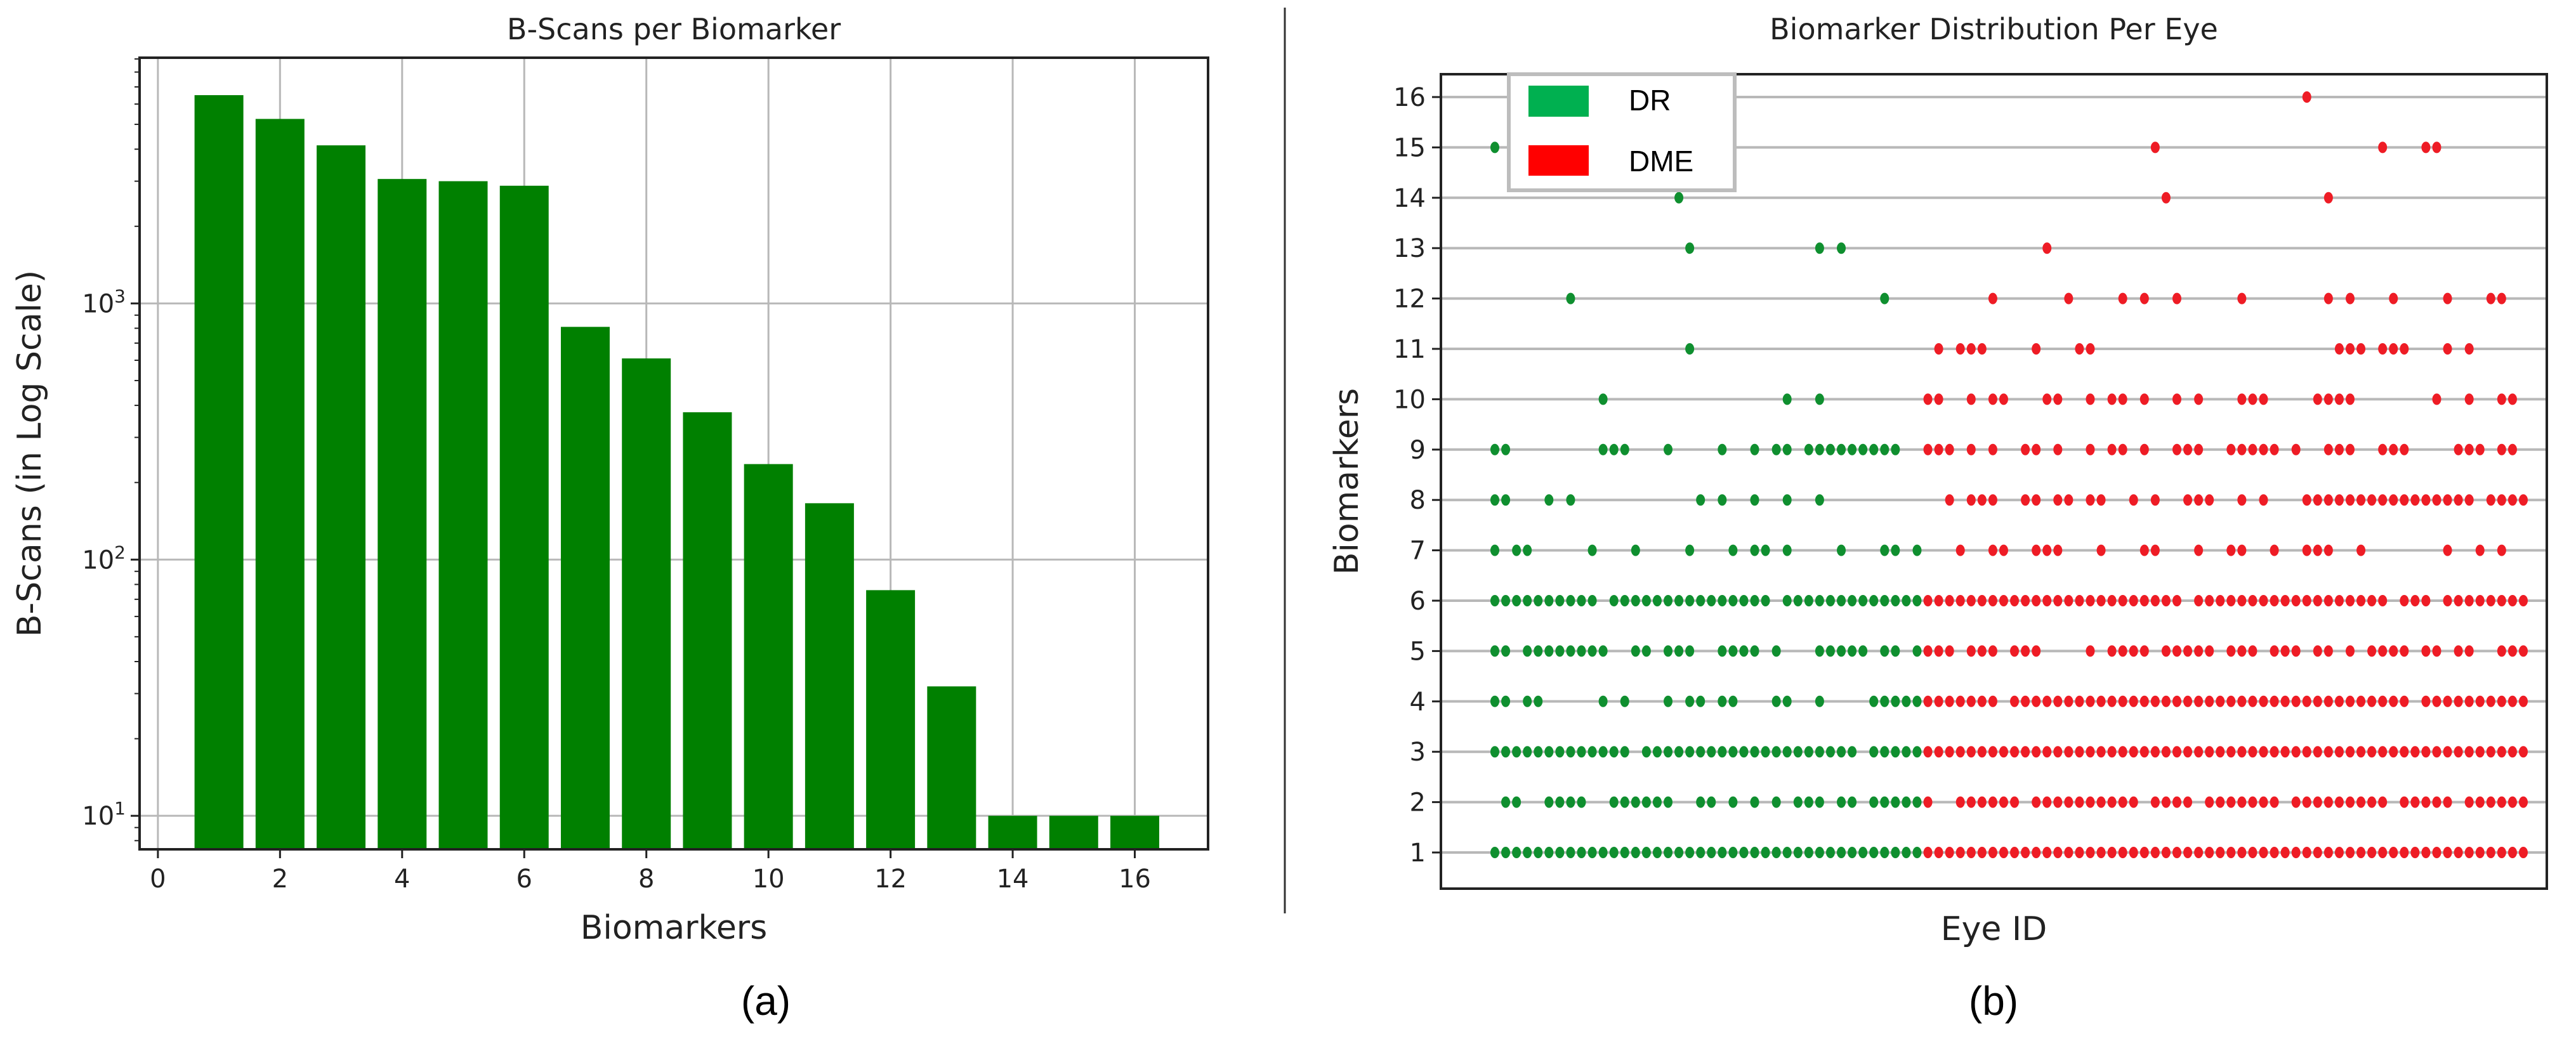  Describe the element at coordinates (1409, 98) in the screenshot. I see `y-tick-label: 16` at that location.